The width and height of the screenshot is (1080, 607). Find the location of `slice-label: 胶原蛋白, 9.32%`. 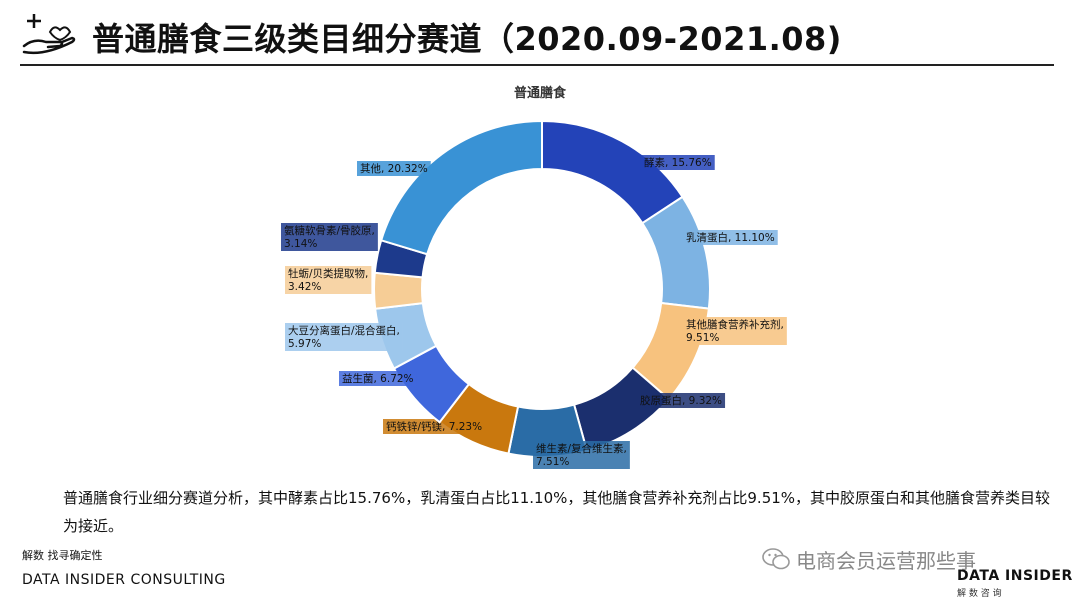

slice-label: 胶原蛋白, 9.32% is located at coordinates (681, 400).